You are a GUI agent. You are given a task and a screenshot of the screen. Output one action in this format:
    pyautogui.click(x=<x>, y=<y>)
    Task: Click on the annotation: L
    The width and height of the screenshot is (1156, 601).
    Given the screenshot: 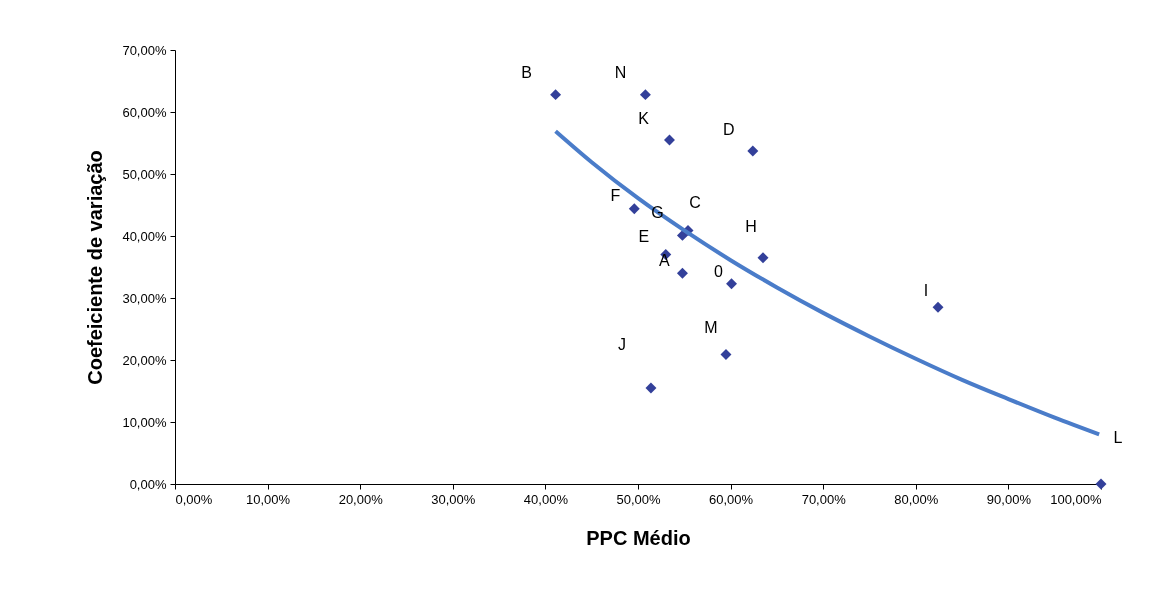 What is the action you would take?
    pyautogui.click(x=1118, y=437)
    